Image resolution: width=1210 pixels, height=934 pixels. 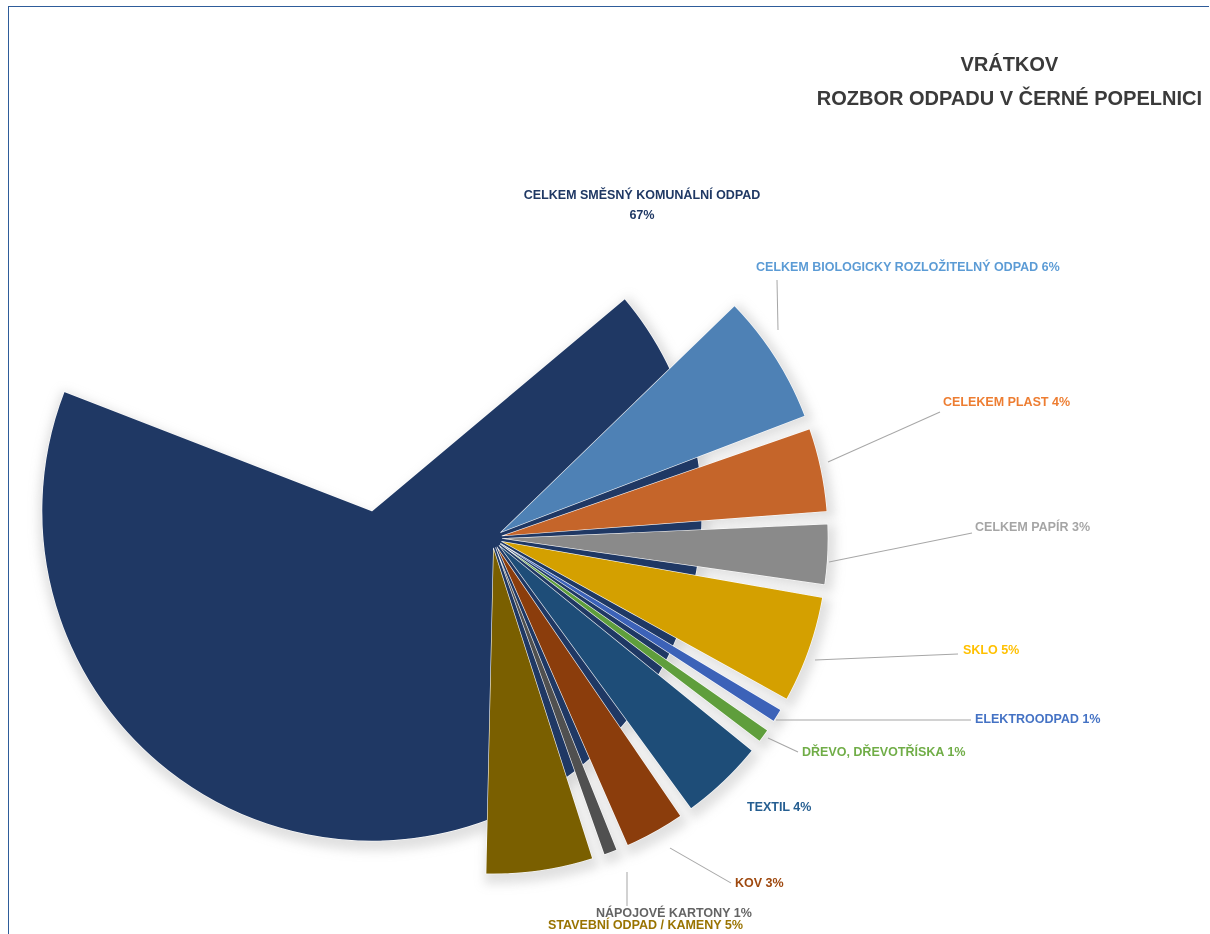 What do you see at coordinates (642, 194) in the screenshot?
I see `slice-label-0: CELKEM SMĚSNÝ KOMUNÁLNÍ ODPAD` at bounding box center [642, 194].